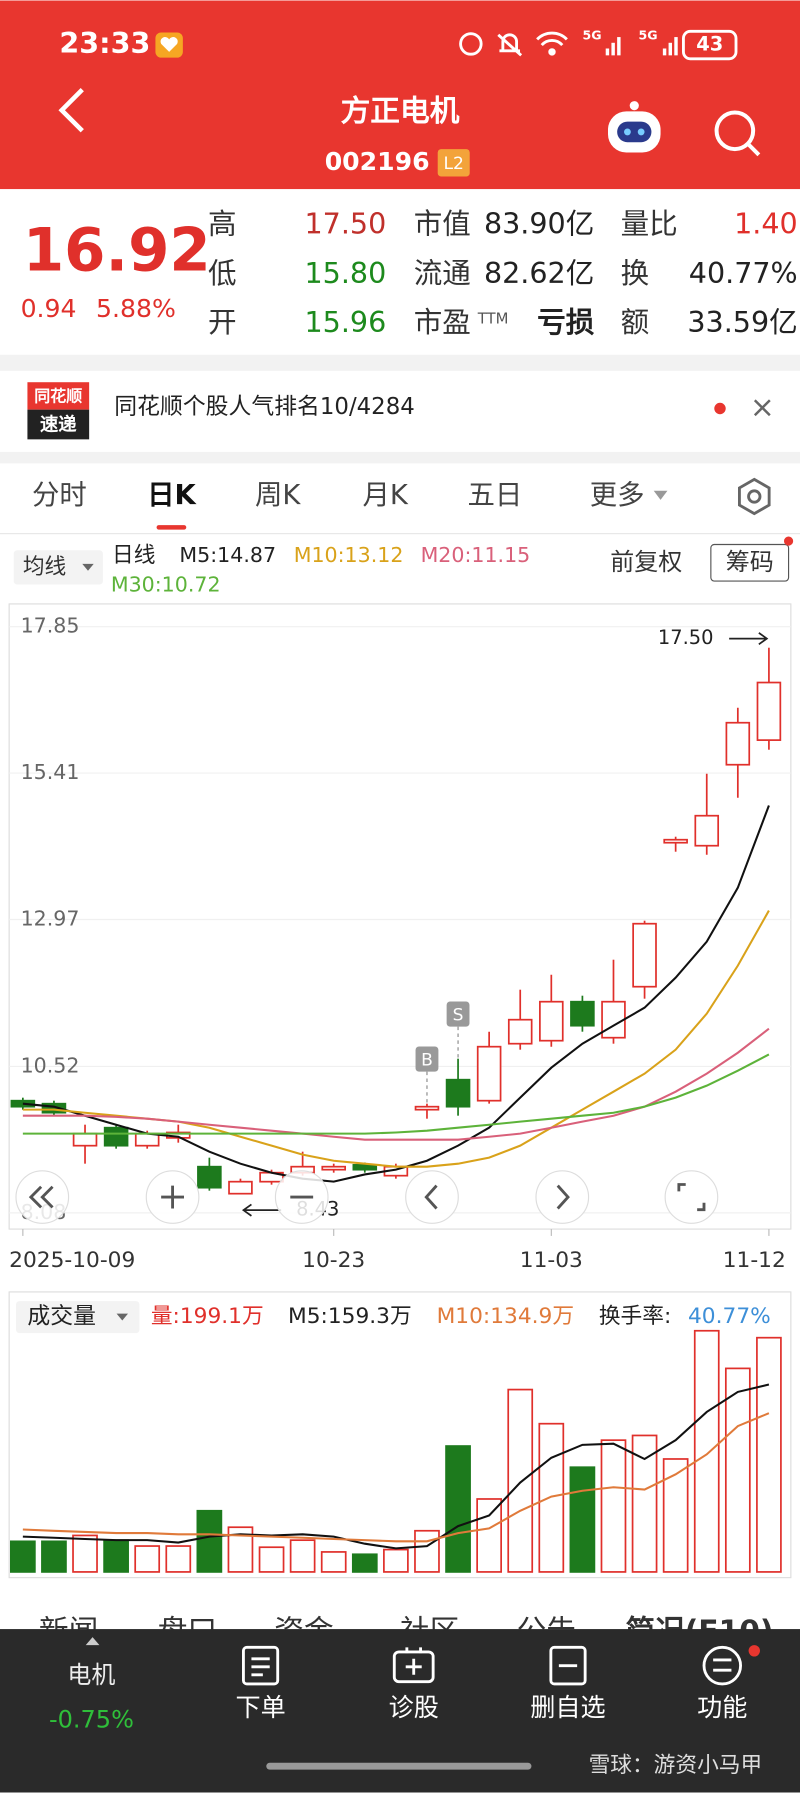 This screenshot has width=800, height=1793. I want to click on ma-selector, so click(58, 567).